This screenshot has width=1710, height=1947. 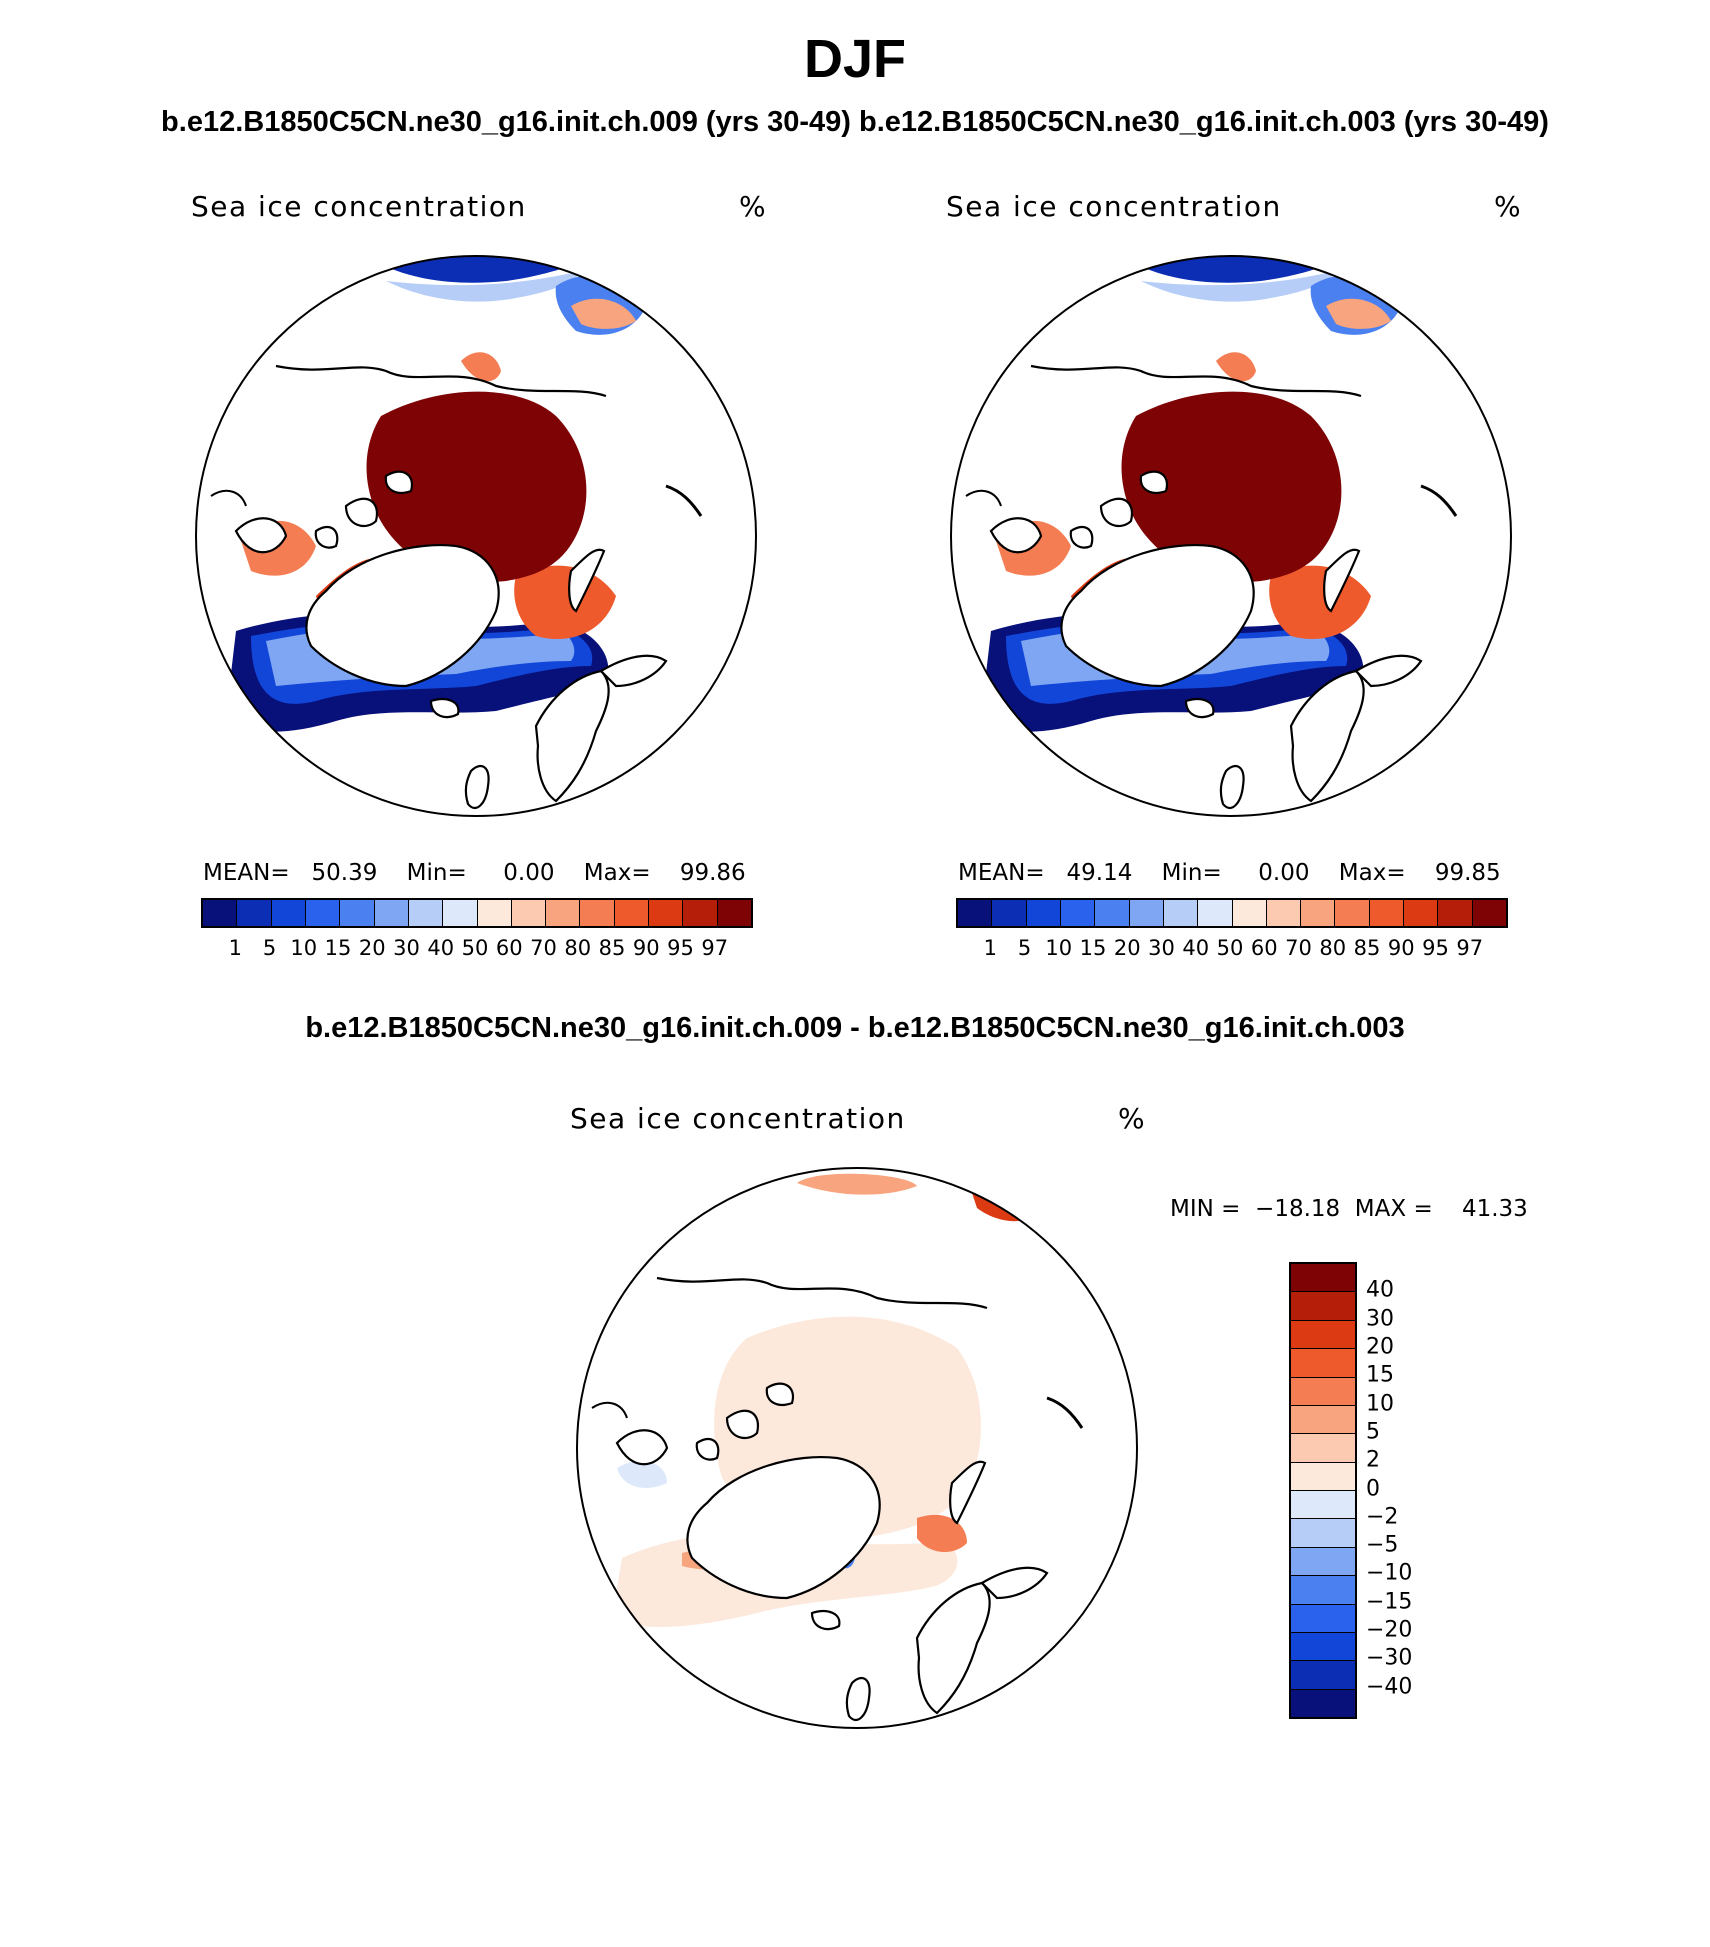 What do you see at coordinates (344, 873) in the screenshot?
I see `panel1-mean-value: 50.39` at bounding box center [344, 873].